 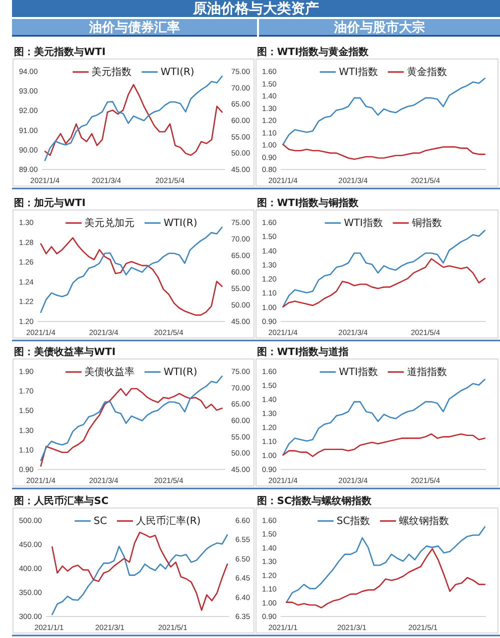 I want to click on text: 原油价格与大类资产, so click(x=255, y=8).